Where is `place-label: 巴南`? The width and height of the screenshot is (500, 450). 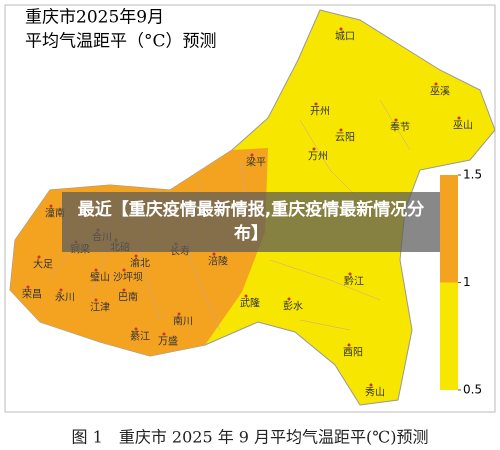 place-label: 巴南 is located at coordinates (128, 297).